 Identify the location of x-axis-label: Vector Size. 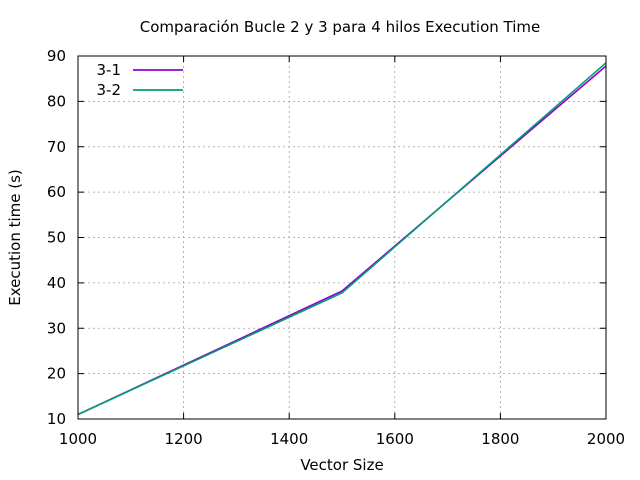
(341, 465).